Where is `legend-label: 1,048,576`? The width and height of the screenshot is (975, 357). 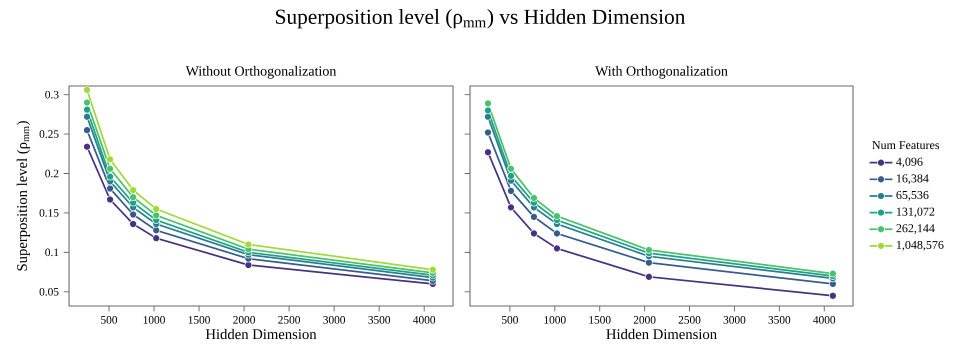 legend-label: 1,048,576 is located at coordinates (920, 245).